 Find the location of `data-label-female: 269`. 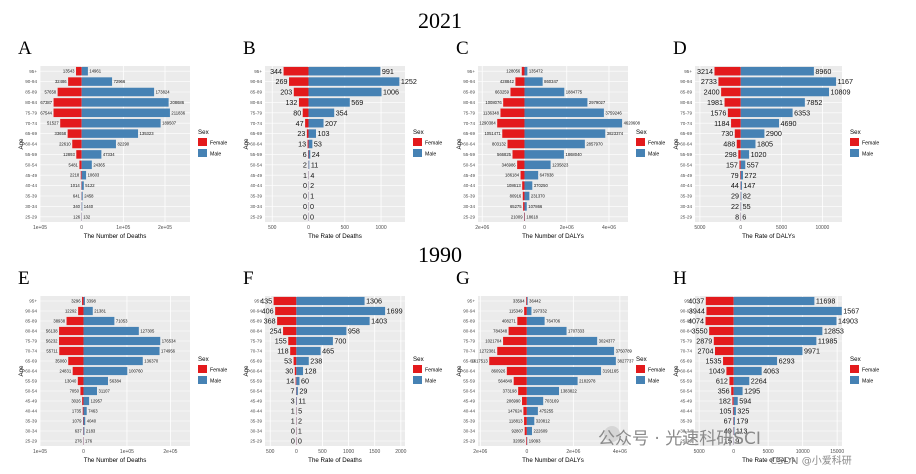

data-label-female: 269 is located at coordinates (282, 81).